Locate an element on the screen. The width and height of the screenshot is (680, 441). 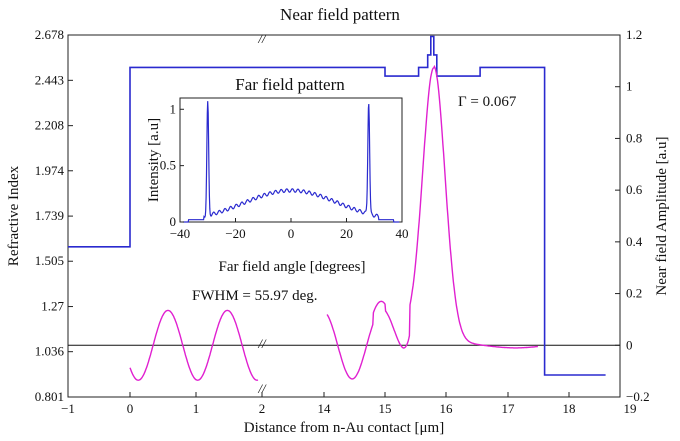
inset-x-tick-label: 20 is located at coordinates (346, 233).